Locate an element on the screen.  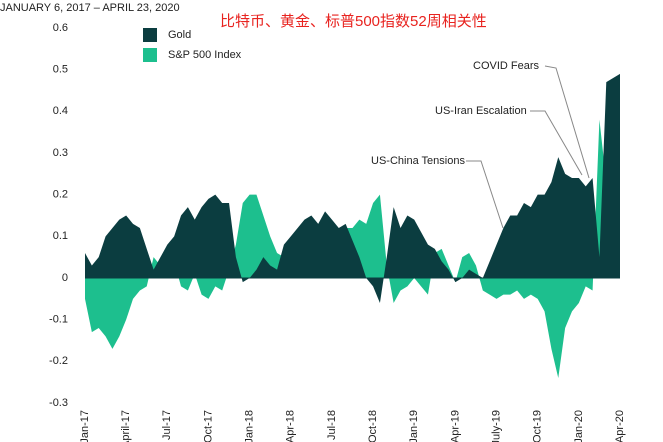
x-tick-label: Apr-19 is located at coordinates (455, 426).